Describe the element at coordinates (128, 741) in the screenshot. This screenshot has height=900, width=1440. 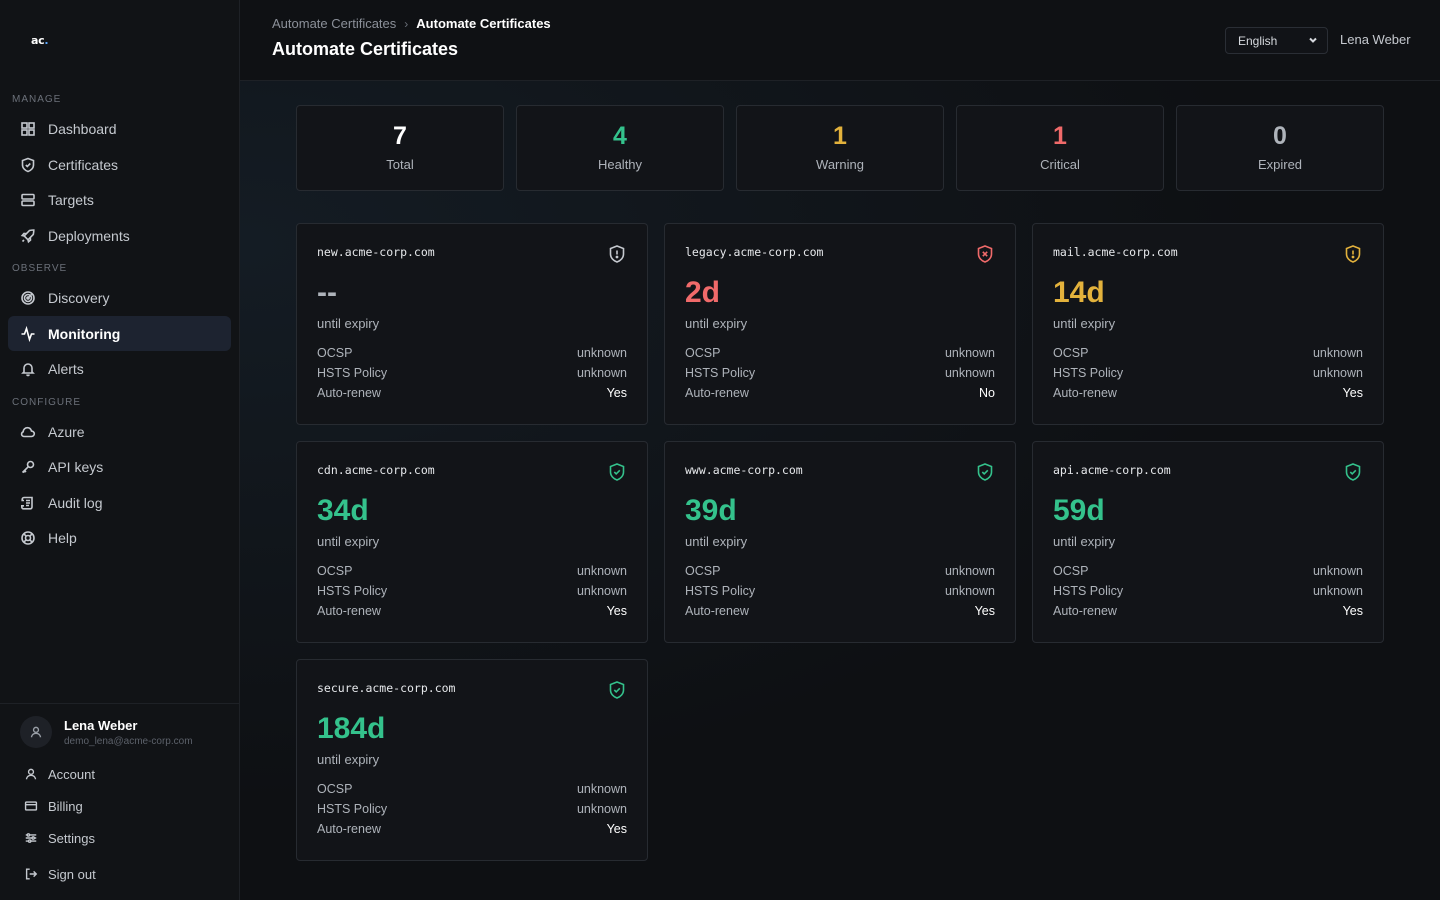
I see `user-email: demo_lena@acme-corp.com` at that location.